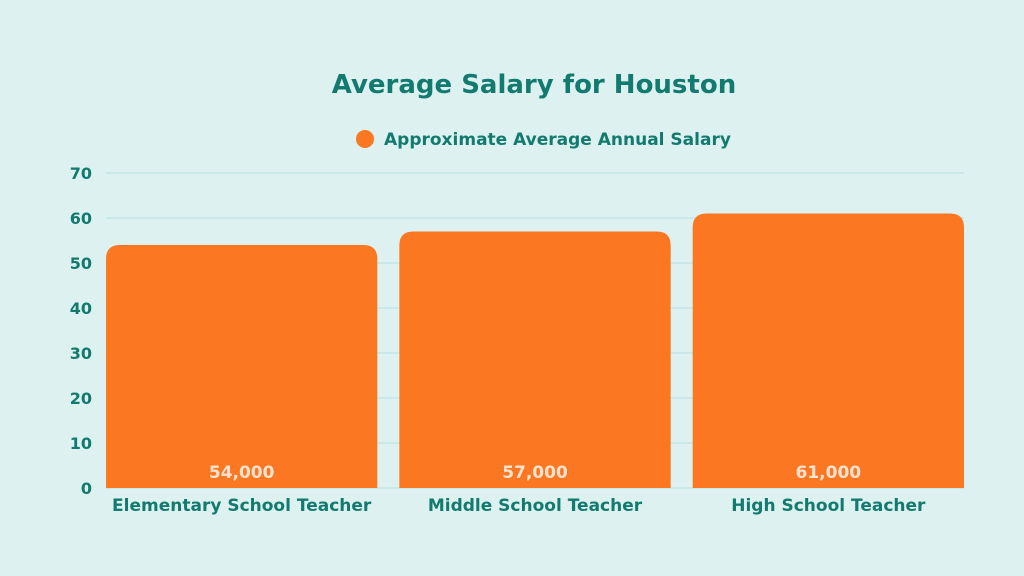  What do you see at coordinates (81, 398) in the screenshot?
I see `y-tick-label: 20` at bounding box center [81, 398].